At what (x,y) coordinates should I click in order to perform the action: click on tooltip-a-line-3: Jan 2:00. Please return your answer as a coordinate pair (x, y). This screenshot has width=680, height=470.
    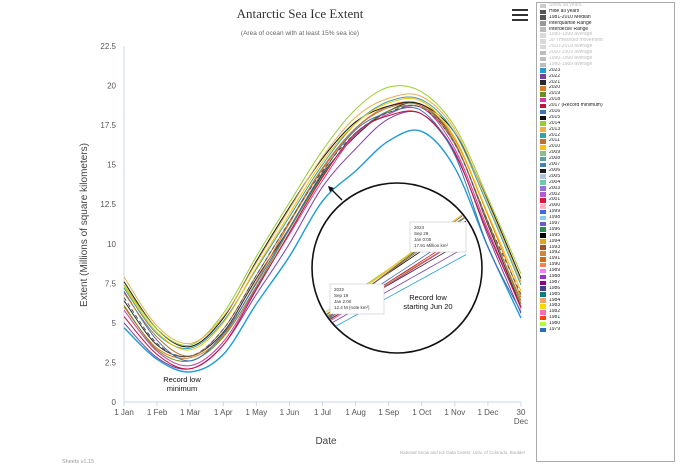
    Looking at the image, I should click on (343, 301).